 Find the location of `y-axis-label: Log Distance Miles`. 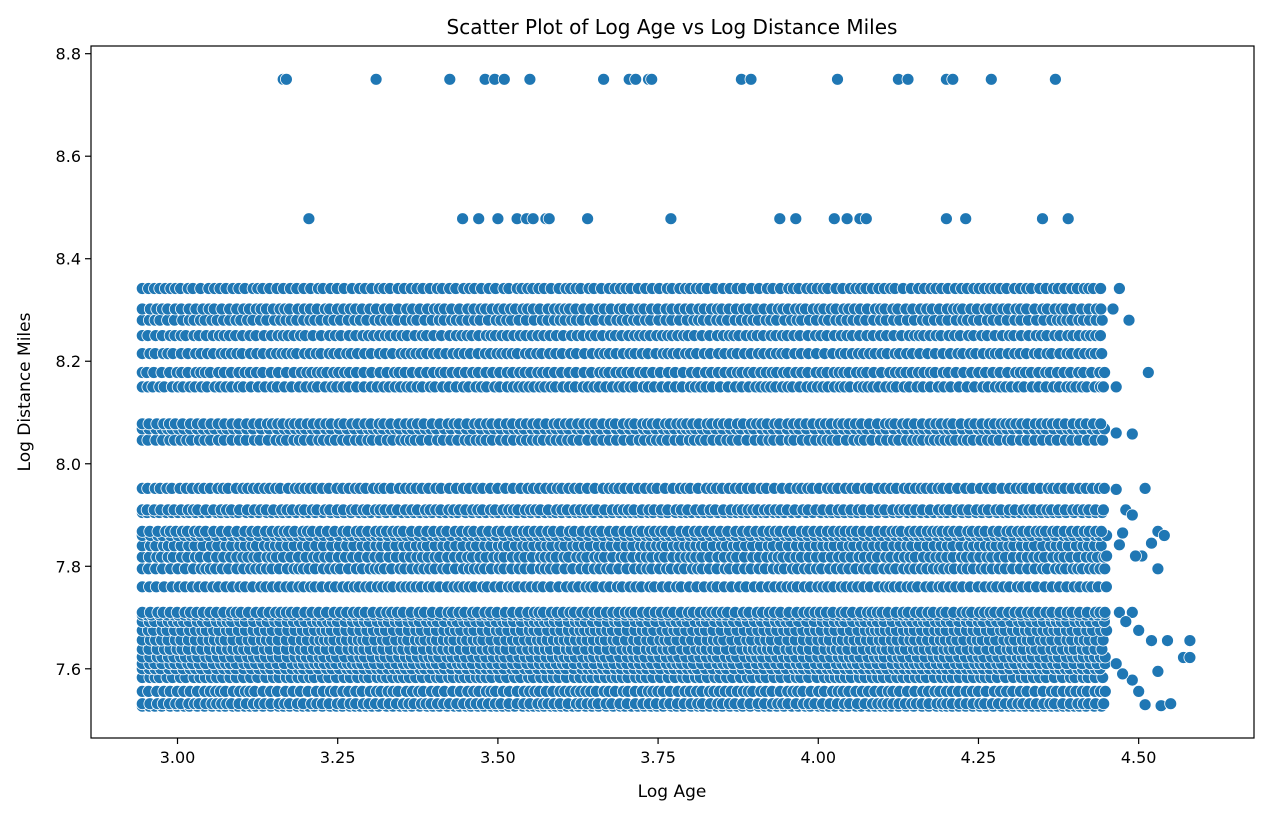

y-axis-label: Log Distance Miles is located at coordinates (25, 391).